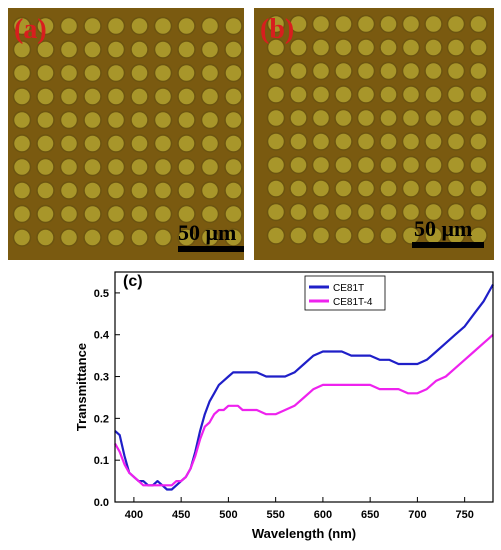 The image size is (501, 550). I want to click on panel-label-a: (a), so click(30, 29).